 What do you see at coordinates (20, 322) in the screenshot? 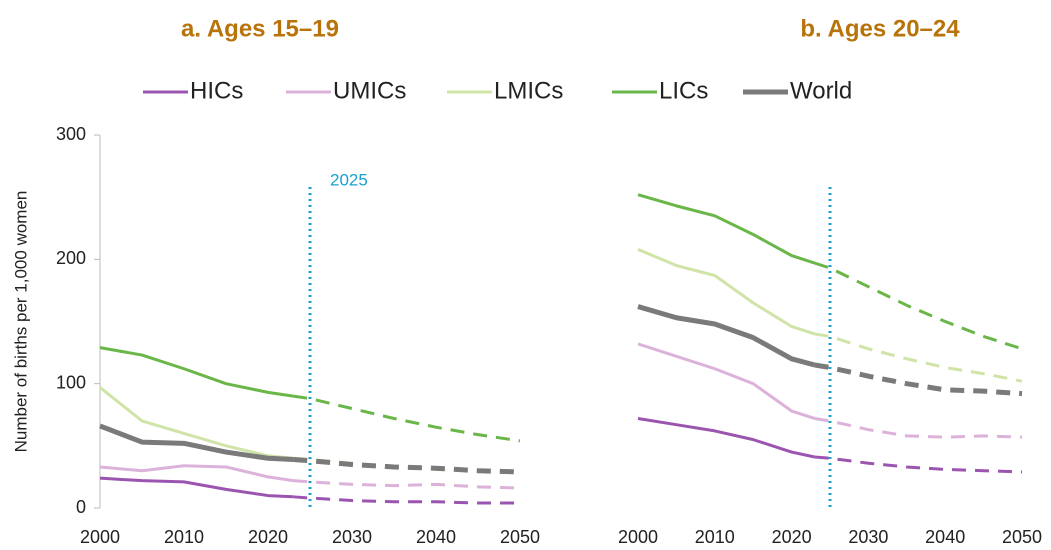
I see `y-axis-label: Number of births per 1,000 women` at bounding box center [20, 322].